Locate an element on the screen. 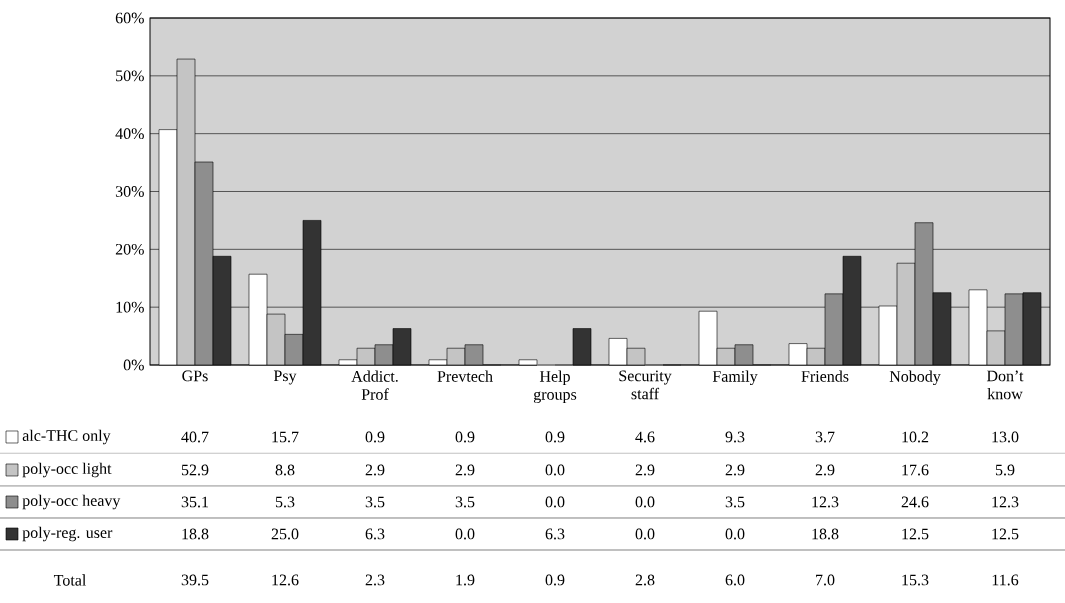  y-tick-label: 60% is located at coordinates (129, 18).